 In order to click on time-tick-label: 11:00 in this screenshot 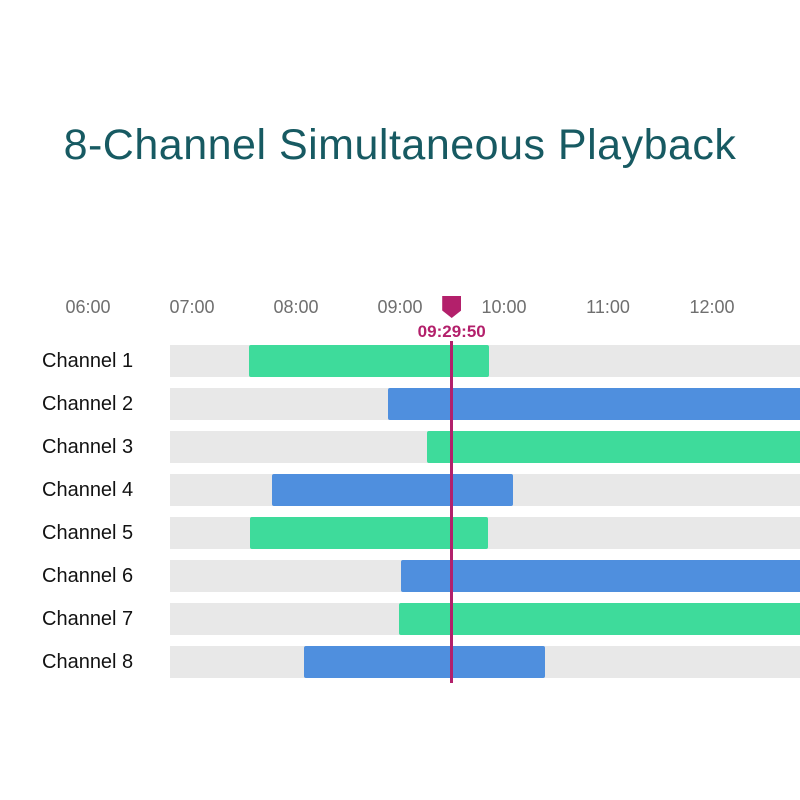, I will do `click(608, 307)`.